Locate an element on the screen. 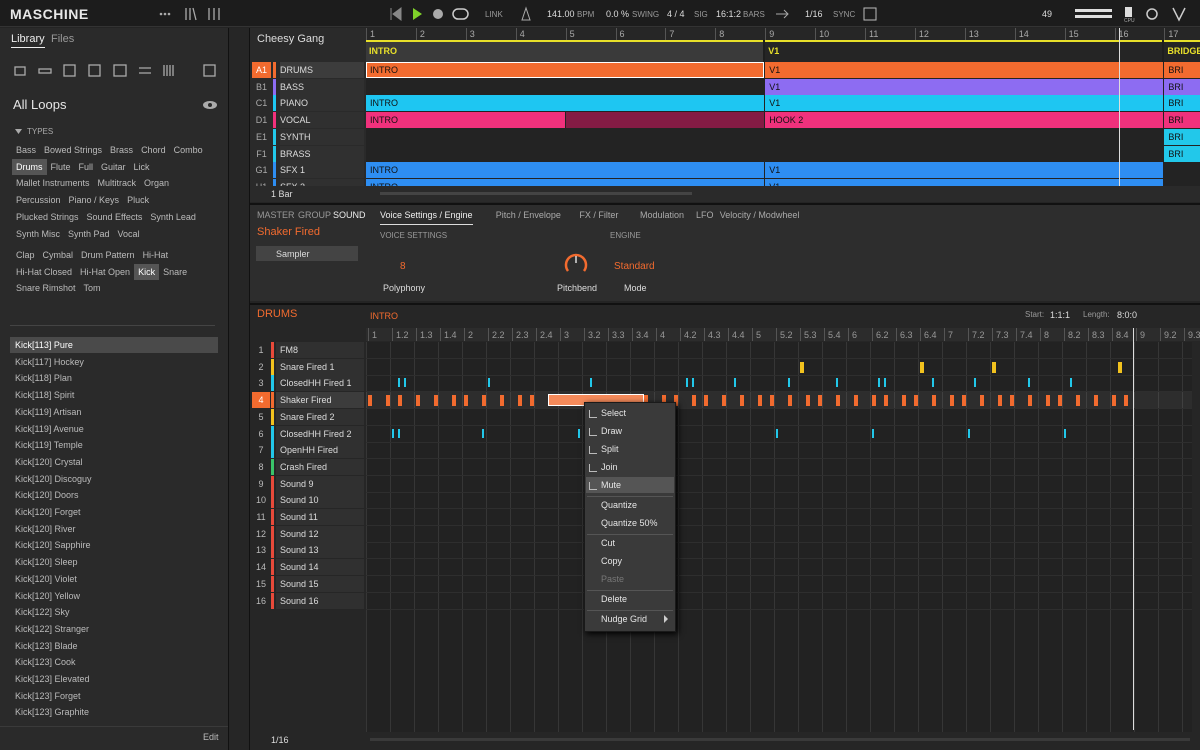 The width and height of the screenshot is (1200, 750). result-item: Kick[123] Blade is located at coordinates (114, 646).